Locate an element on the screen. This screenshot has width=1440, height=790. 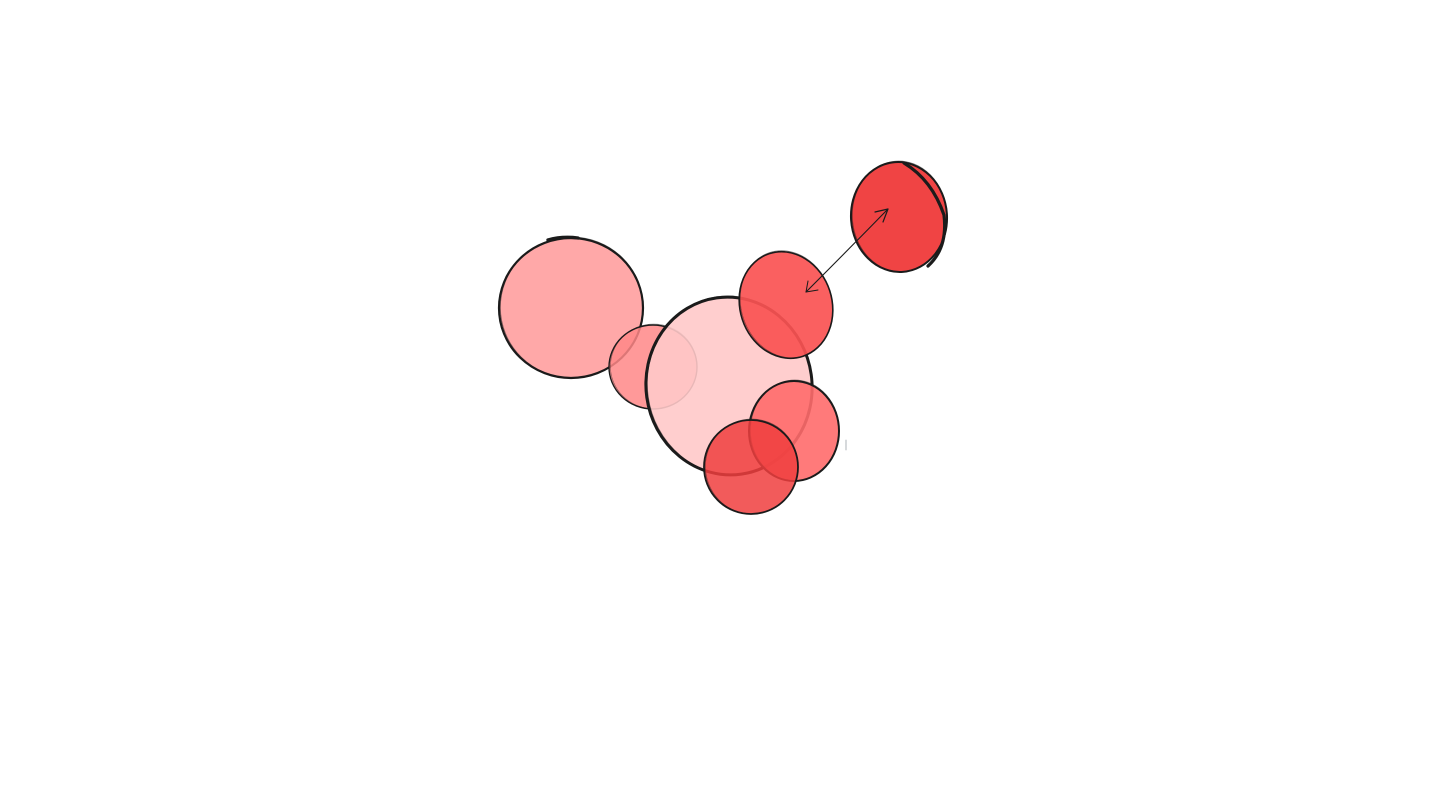
ellipse-top-right-stroke-overlap is located at coordinates (924, 214).